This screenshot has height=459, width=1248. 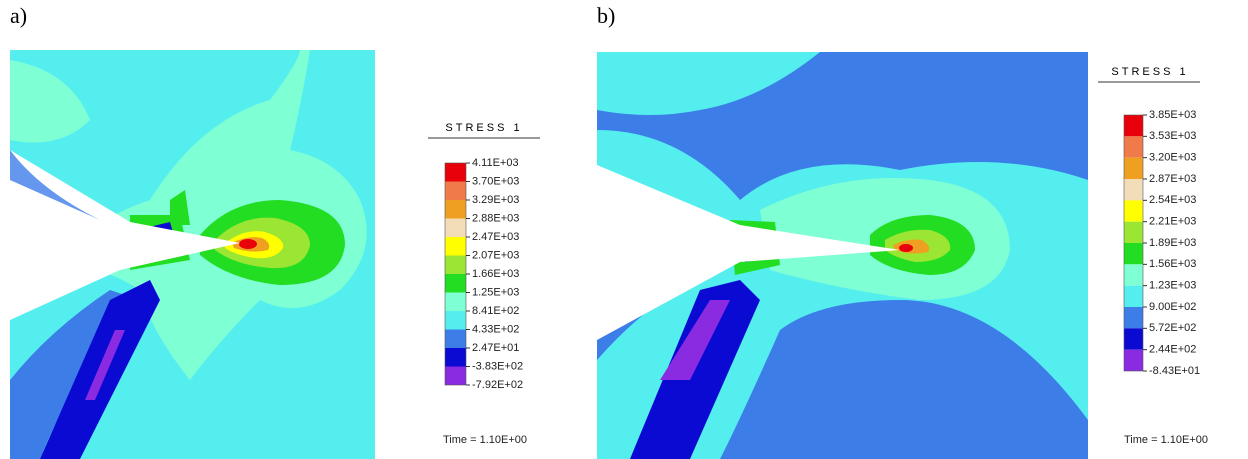 I want to click on legend-label: 5.72E+02, so click(x=1172, y=328).